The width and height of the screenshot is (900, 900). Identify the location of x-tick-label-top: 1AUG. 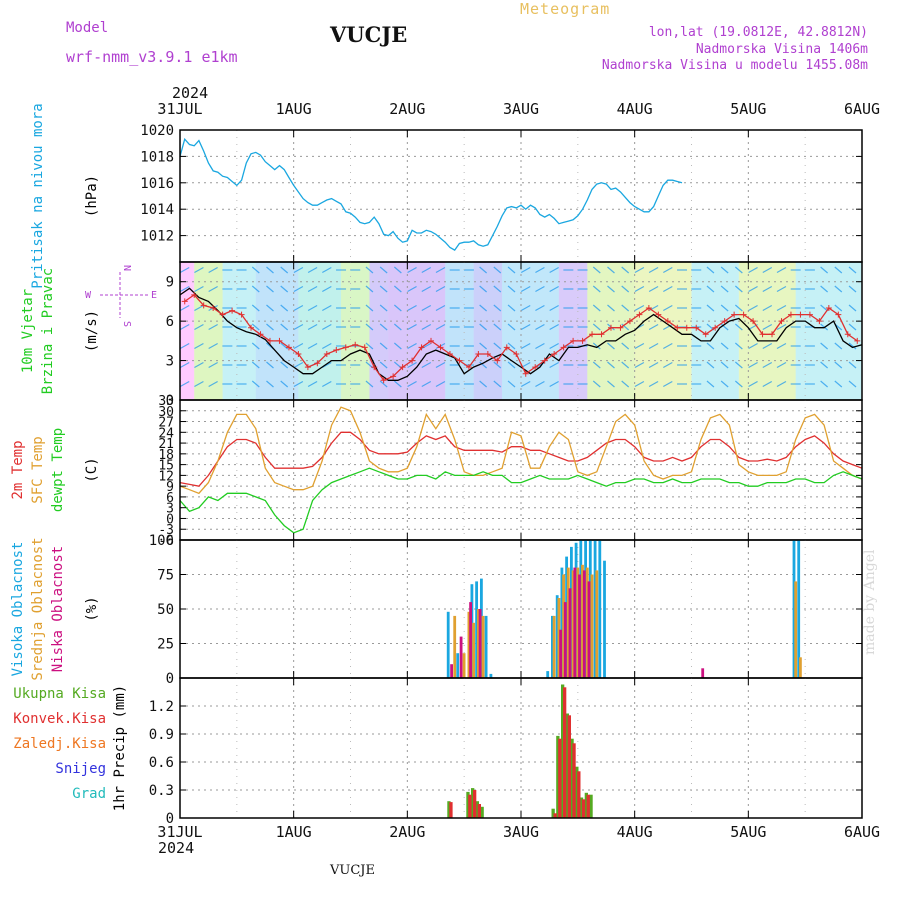
(294, 109).